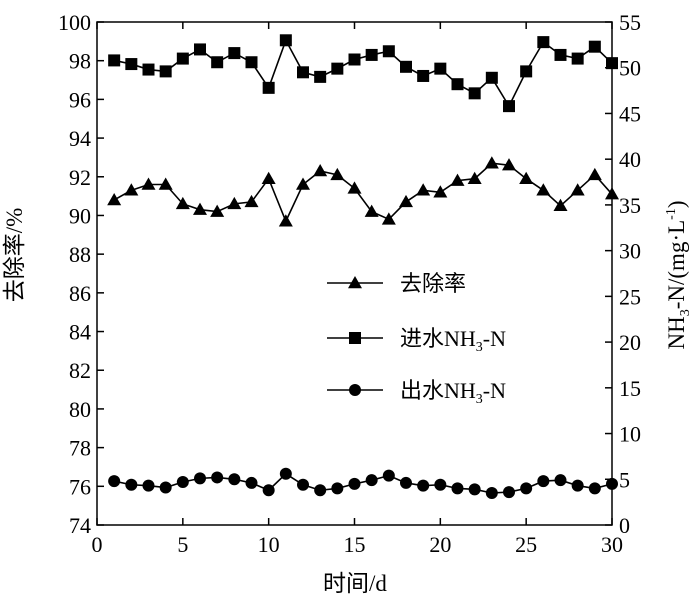 The image size is (700, 601). Describe the element at coordinates (630, 342) in the screenshot. I see `right-tick-label: 20` at that location.